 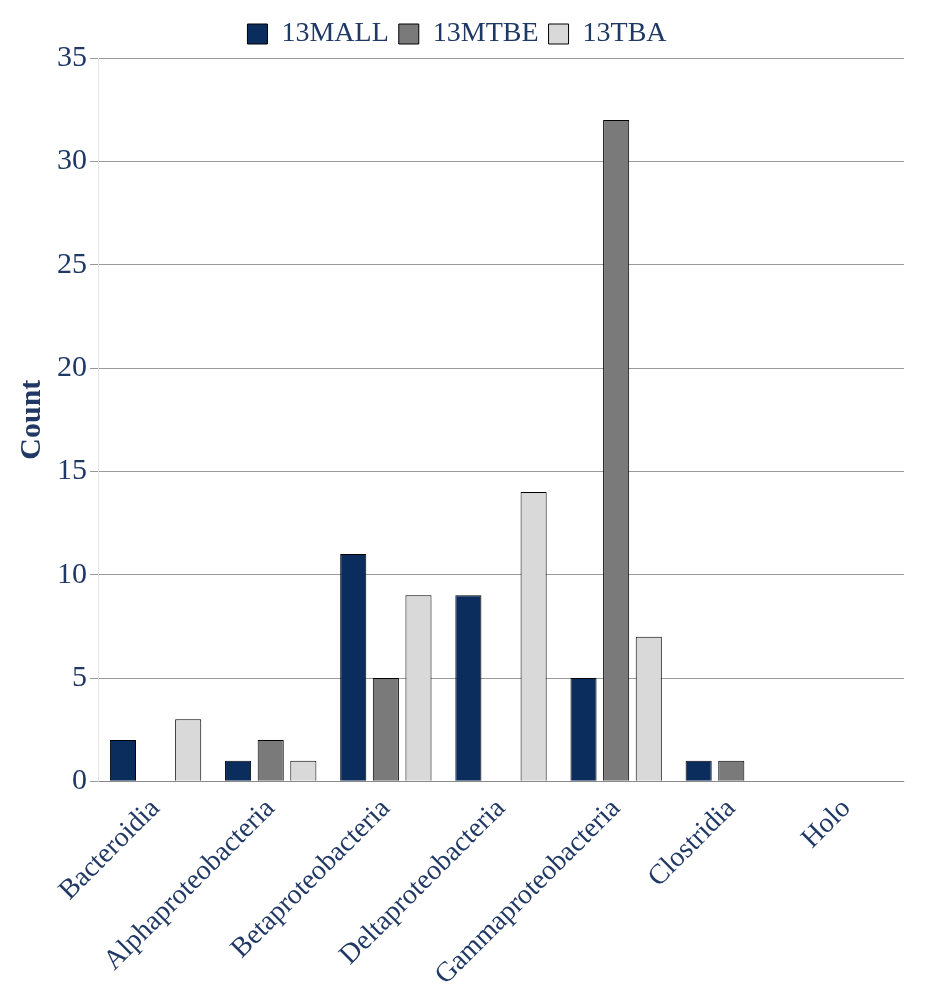 What do you see at coordinates (29, 419) in the screenshot?
I see `y-axis-title: Count` at bounding box center [29, 419].